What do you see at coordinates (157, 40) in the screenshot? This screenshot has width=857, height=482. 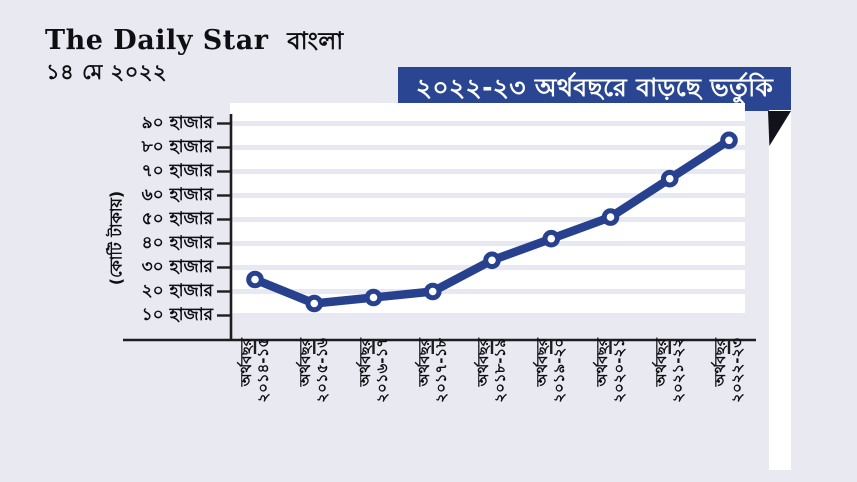 I see `logo-english-text: The Daily Star` at bounding box center [157, 40].